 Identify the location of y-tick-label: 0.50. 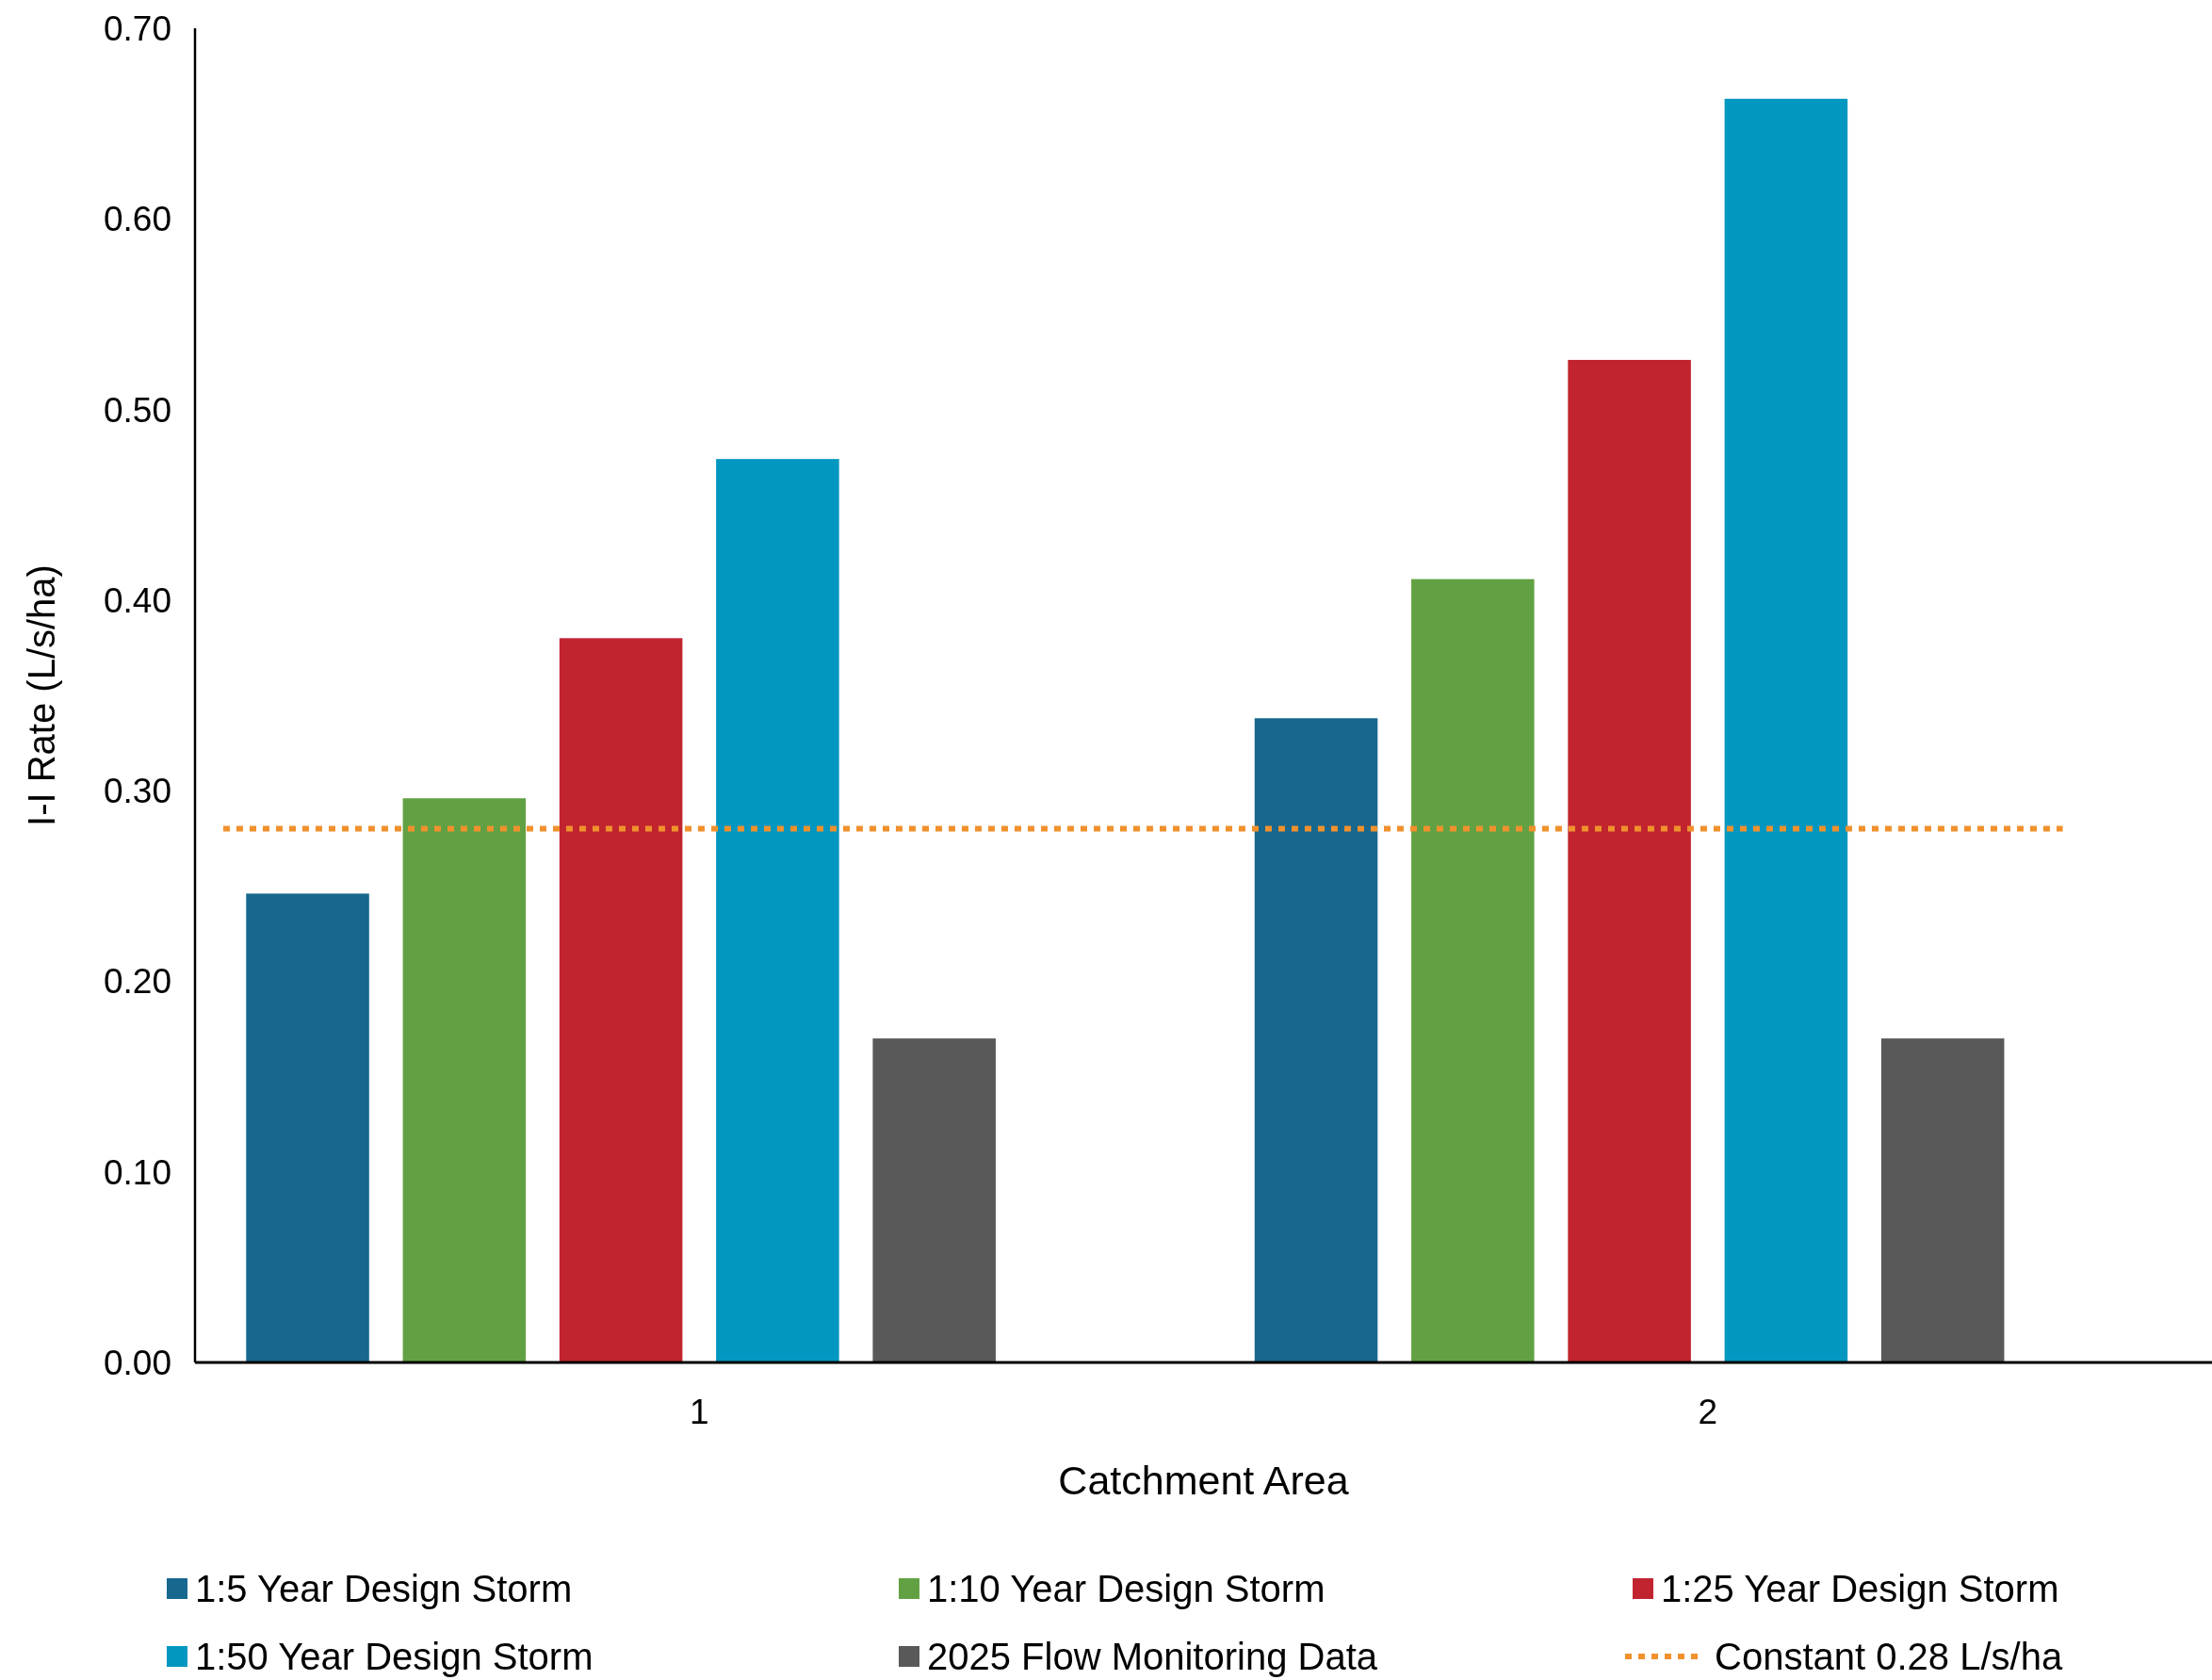
(137, 410).